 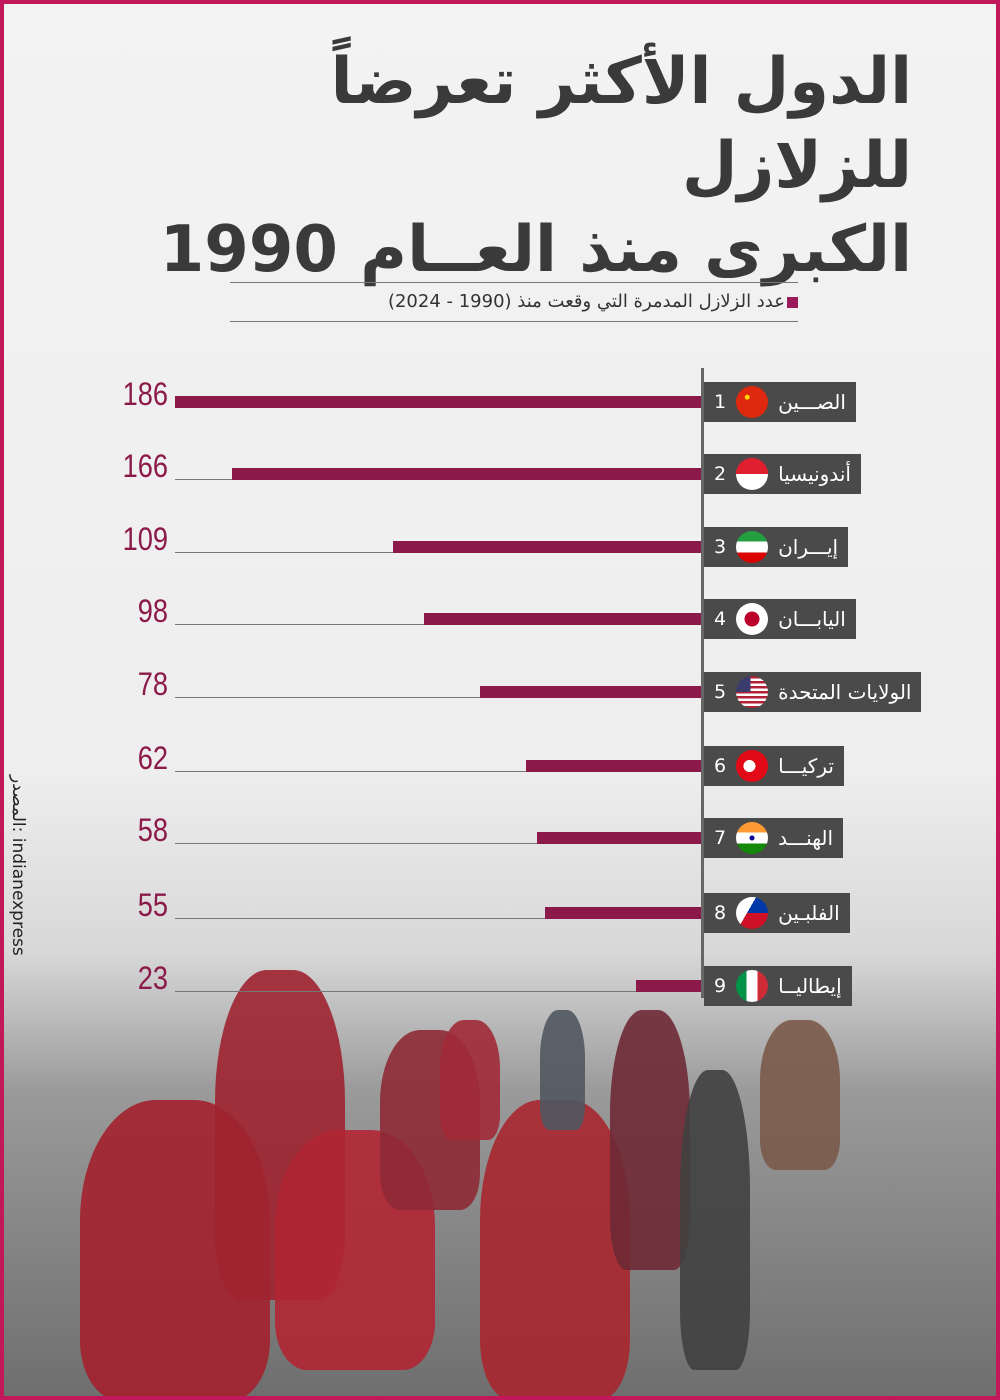 I want to click on value-label: 23, so click(x=152, y=978).